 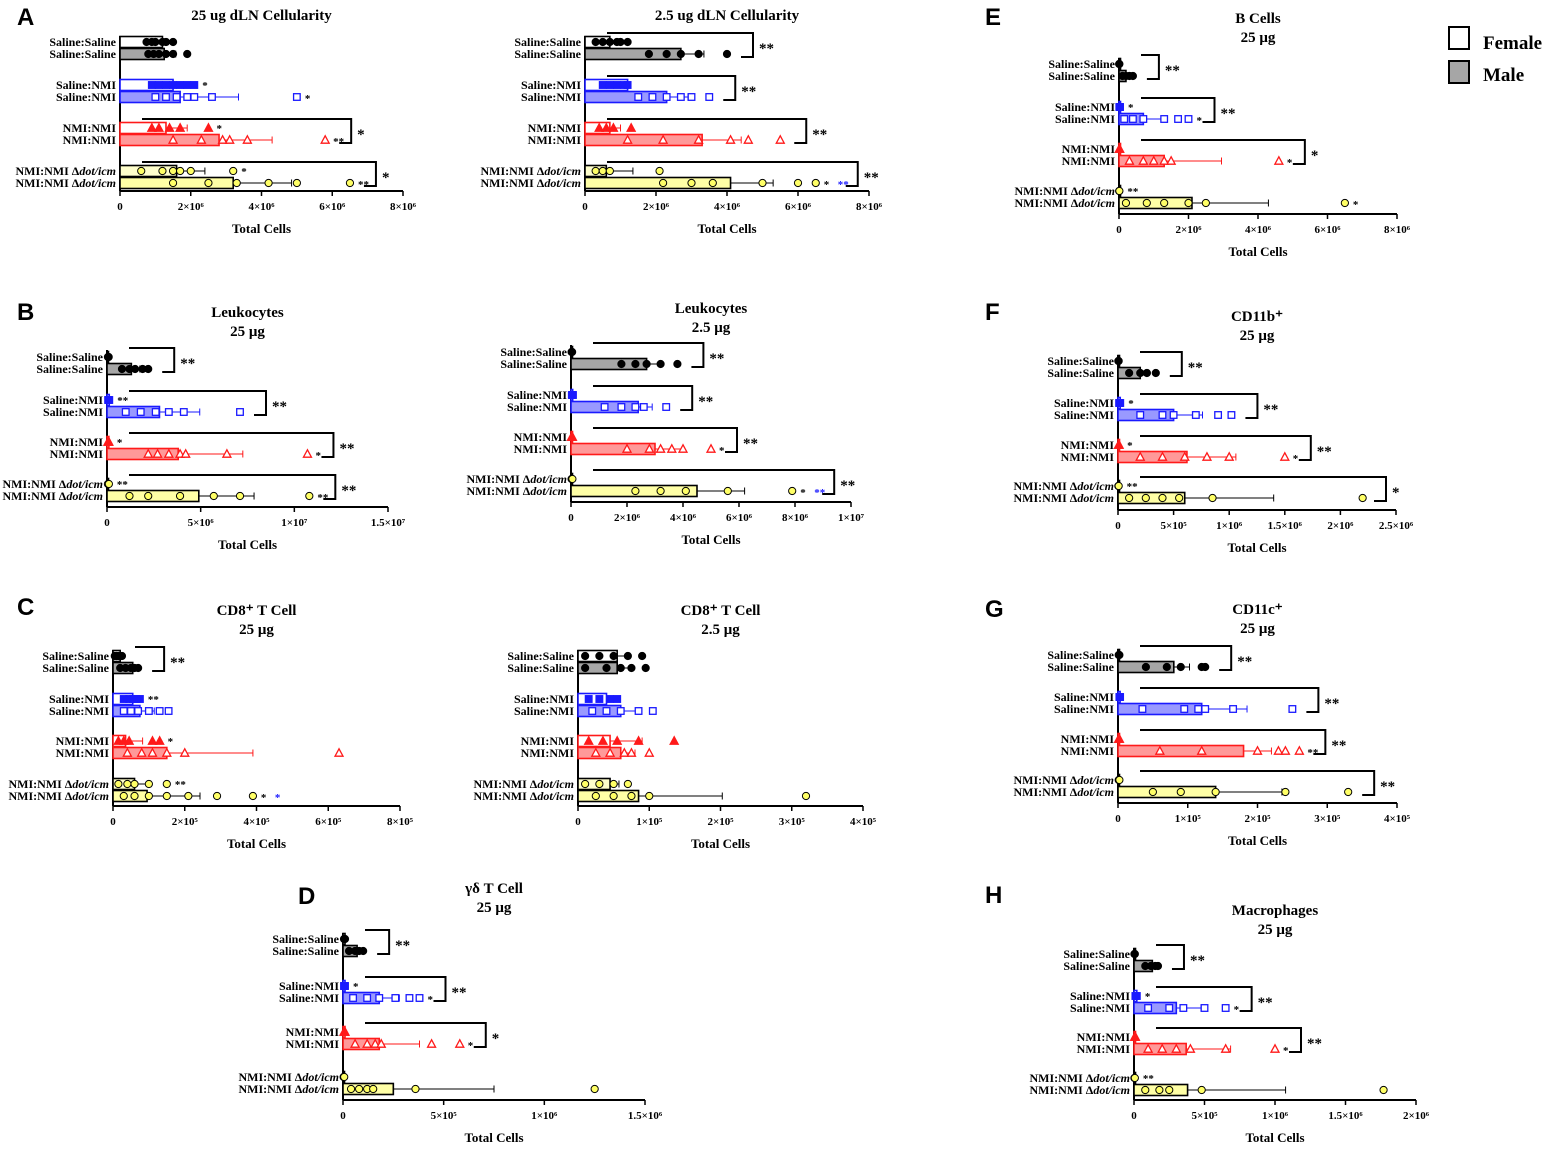 What do you see at coordinates (148, 171) in the screenshot?
I see `bar-female` at bounding box center [148, 171].